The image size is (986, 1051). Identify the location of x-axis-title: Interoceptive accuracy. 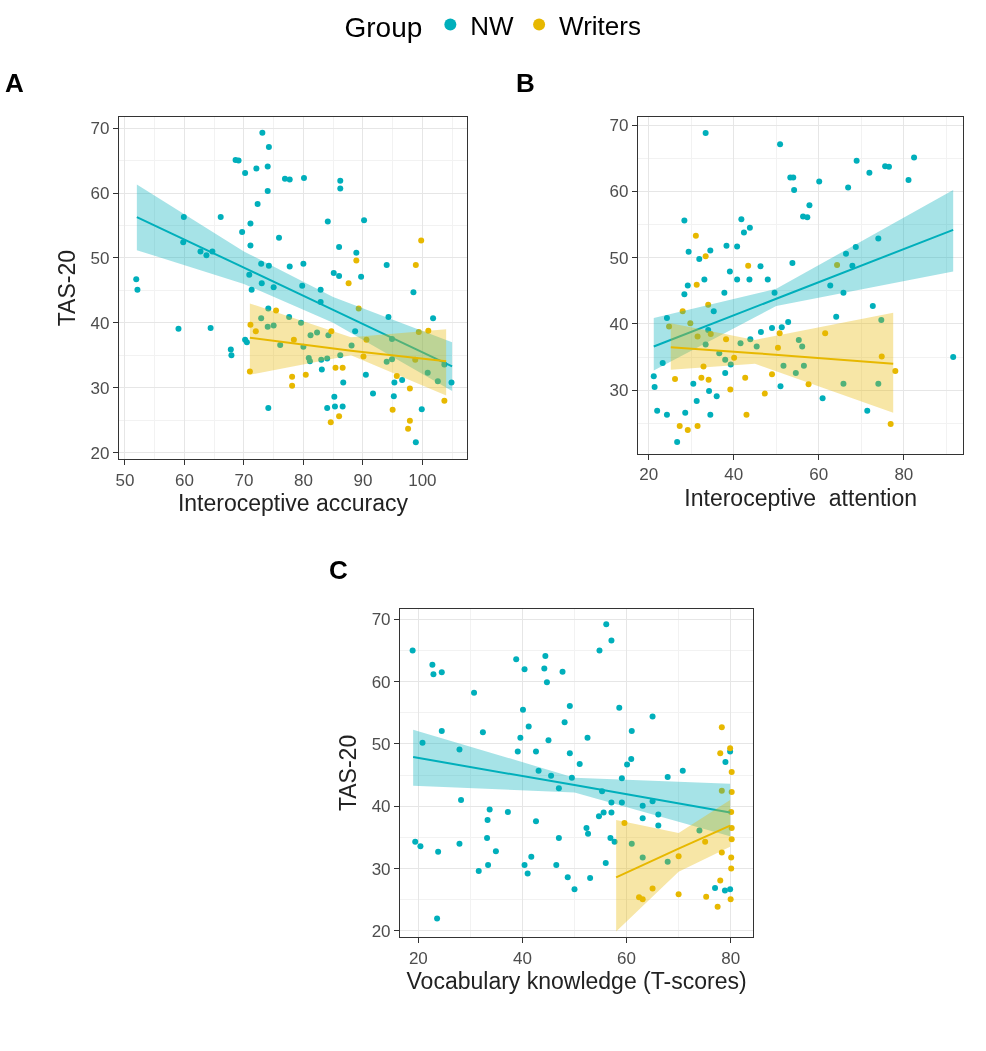
(293, 503).